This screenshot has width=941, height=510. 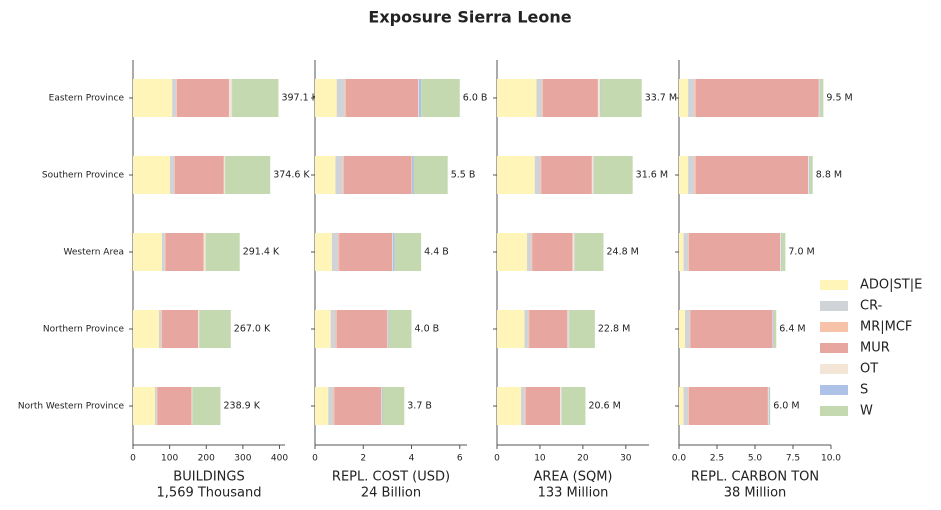 I want to click on total-label: 6.4 M, so click(x=792, y=329).